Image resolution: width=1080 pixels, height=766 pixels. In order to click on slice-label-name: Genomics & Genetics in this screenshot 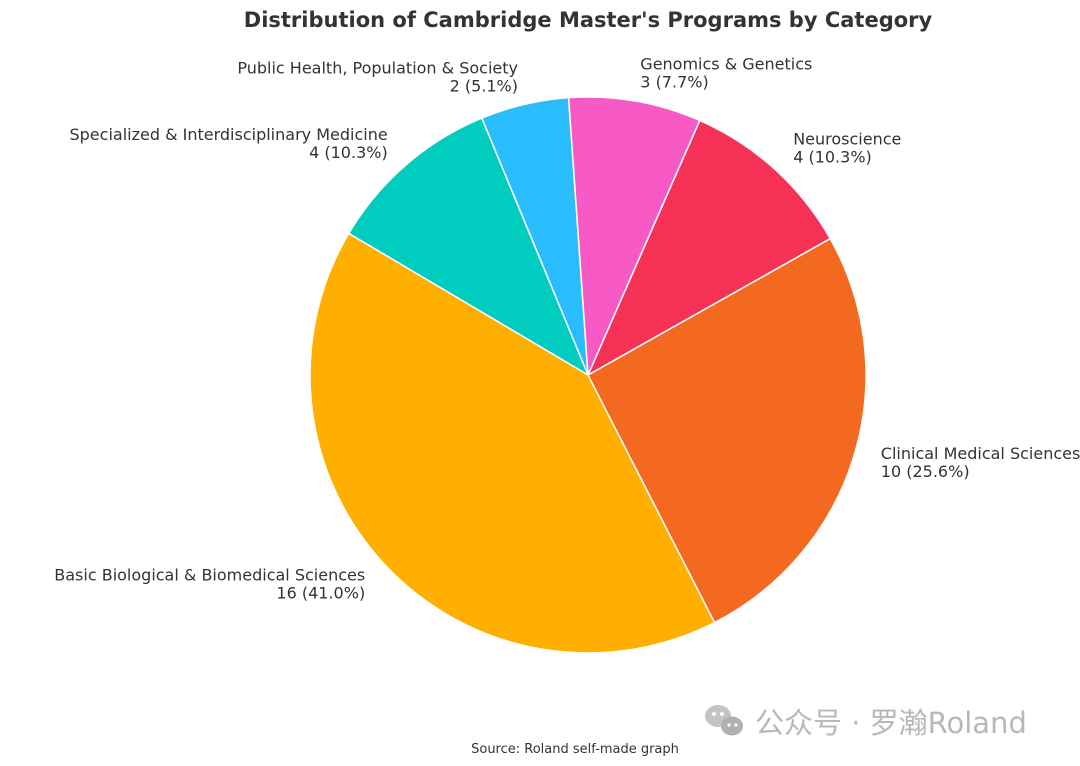, I will do `click(726, 64)`.